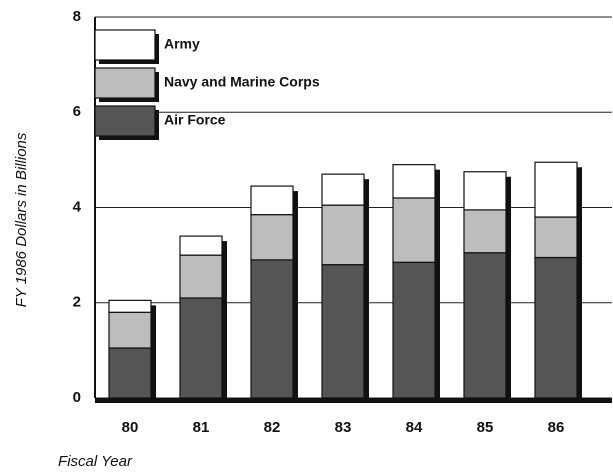 The height and width of the screenshot is (472, 613). I want to click on x-tick-label: 85, so click(485, 427).